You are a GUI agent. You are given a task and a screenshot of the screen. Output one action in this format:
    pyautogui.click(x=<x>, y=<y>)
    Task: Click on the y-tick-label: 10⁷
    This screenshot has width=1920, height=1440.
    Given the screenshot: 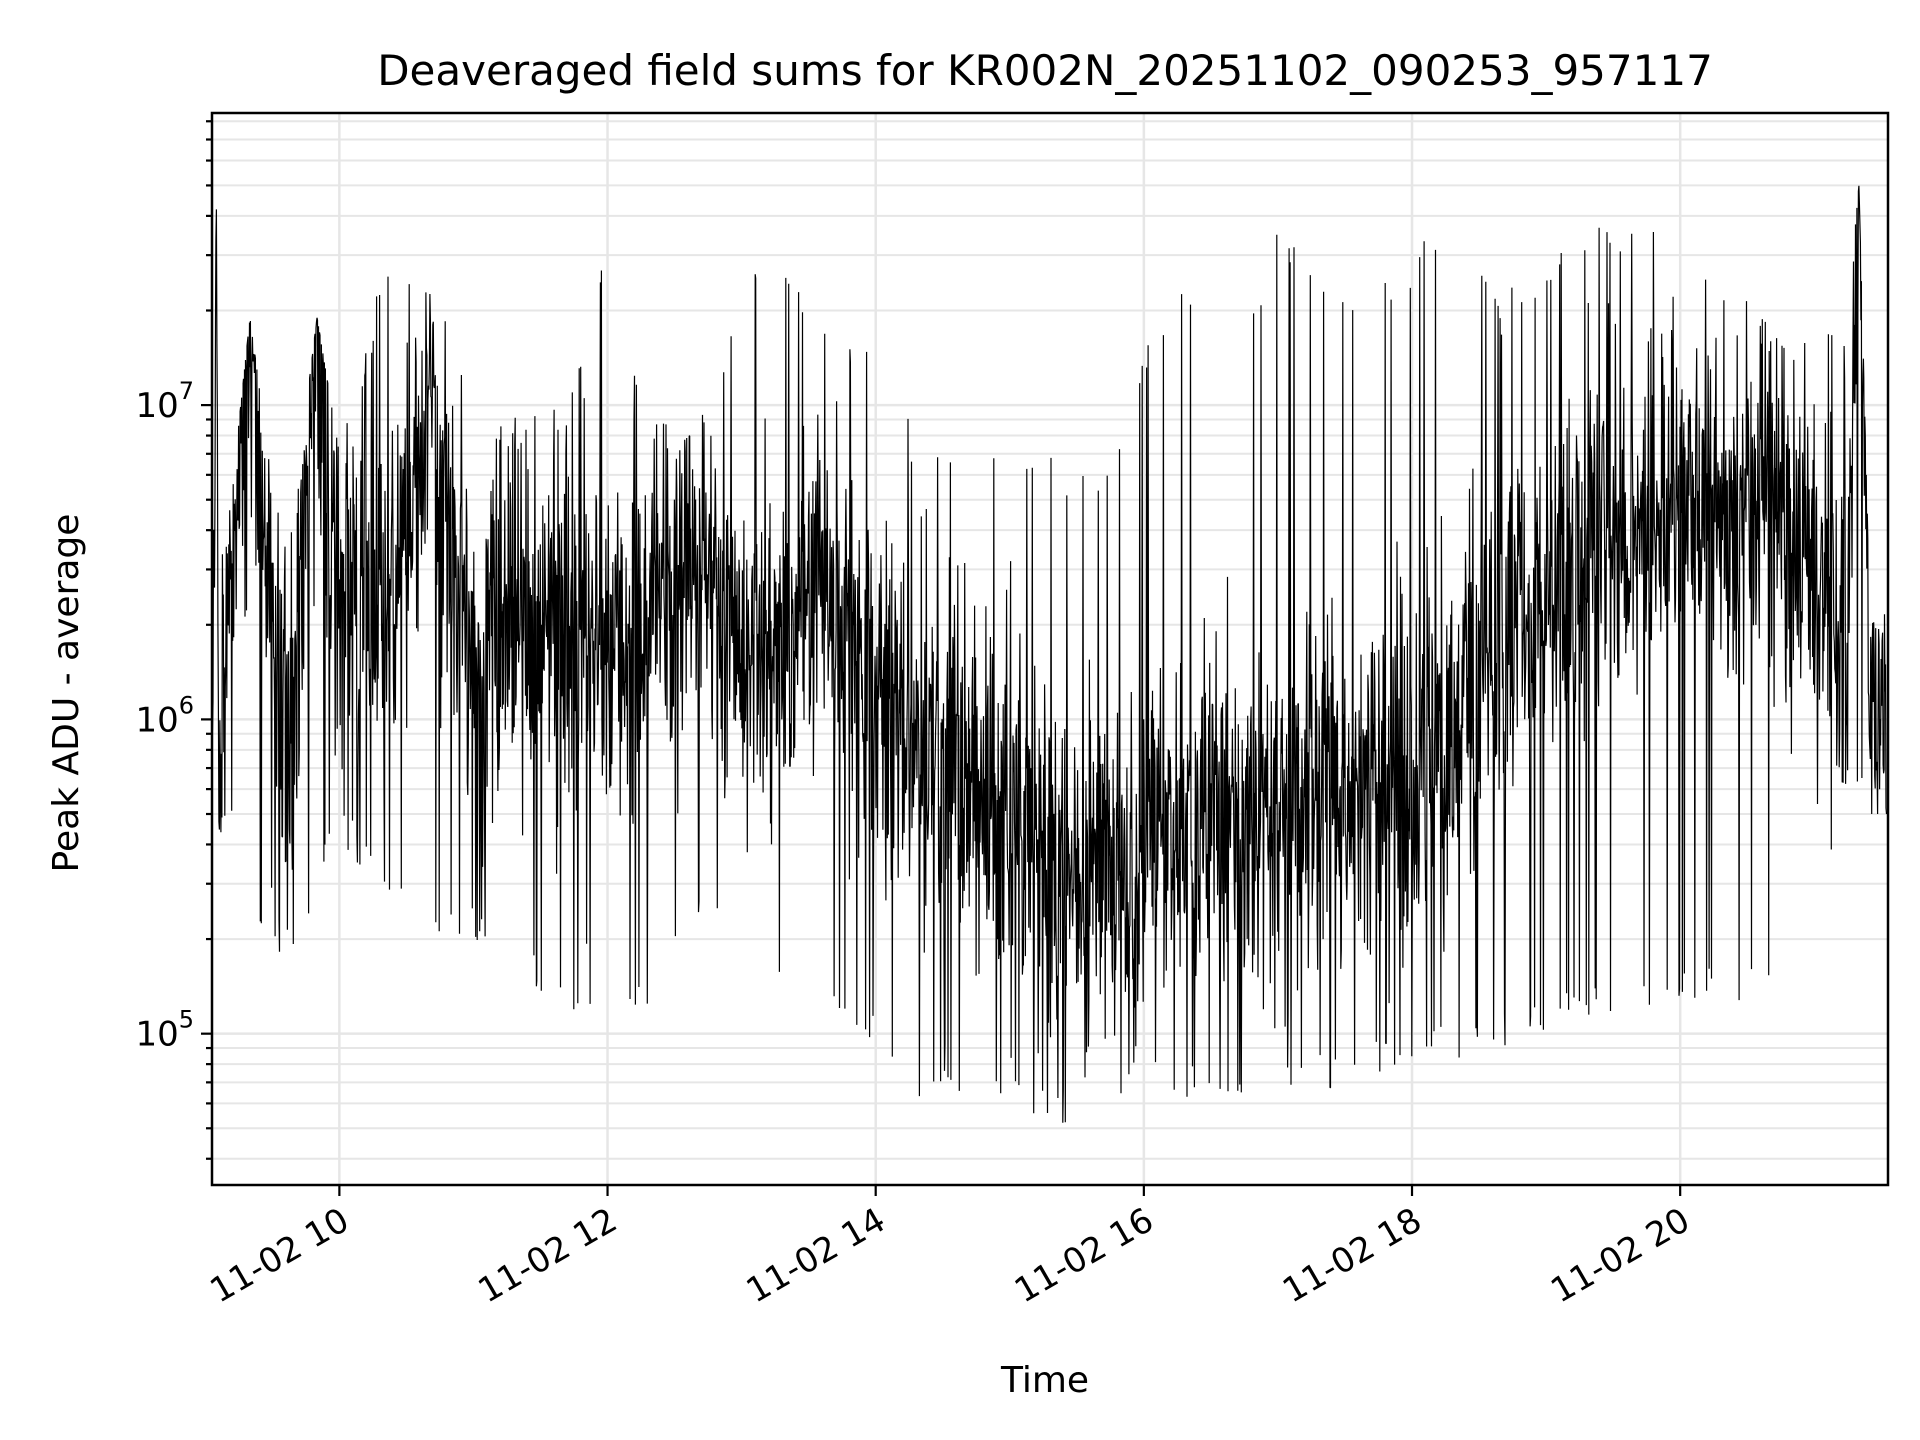 What is the action you would take?
    pyautogui.click(x=164, y=401)
    